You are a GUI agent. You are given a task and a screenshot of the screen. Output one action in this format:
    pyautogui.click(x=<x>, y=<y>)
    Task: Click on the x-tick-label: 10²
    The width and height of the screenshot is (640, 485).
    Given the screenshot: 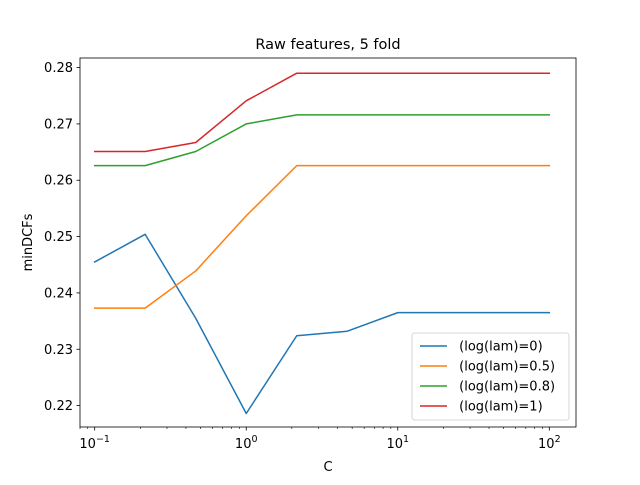 What is the action you would take?
    pyautogui.click(x=549, y=443)
    